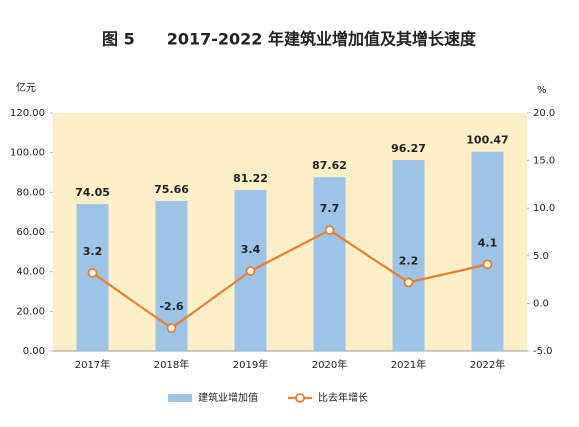  What do you see at coordinates (329, 364) in the screenshot?
I see `x-tick-label: 2020年` at bounding box center [329, 364].